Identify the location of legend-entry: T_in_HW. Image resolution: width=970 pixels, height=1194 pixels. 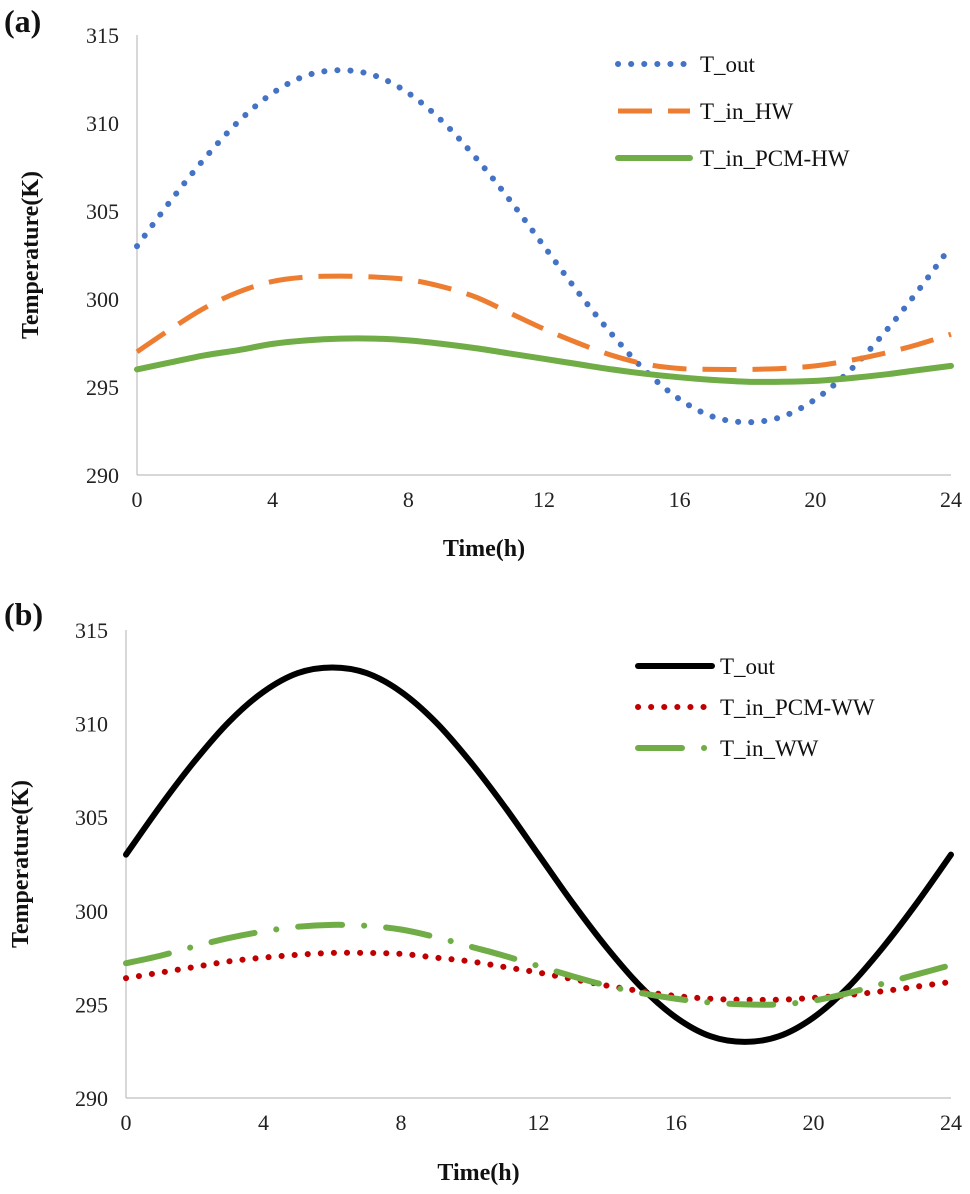
(706, 111).